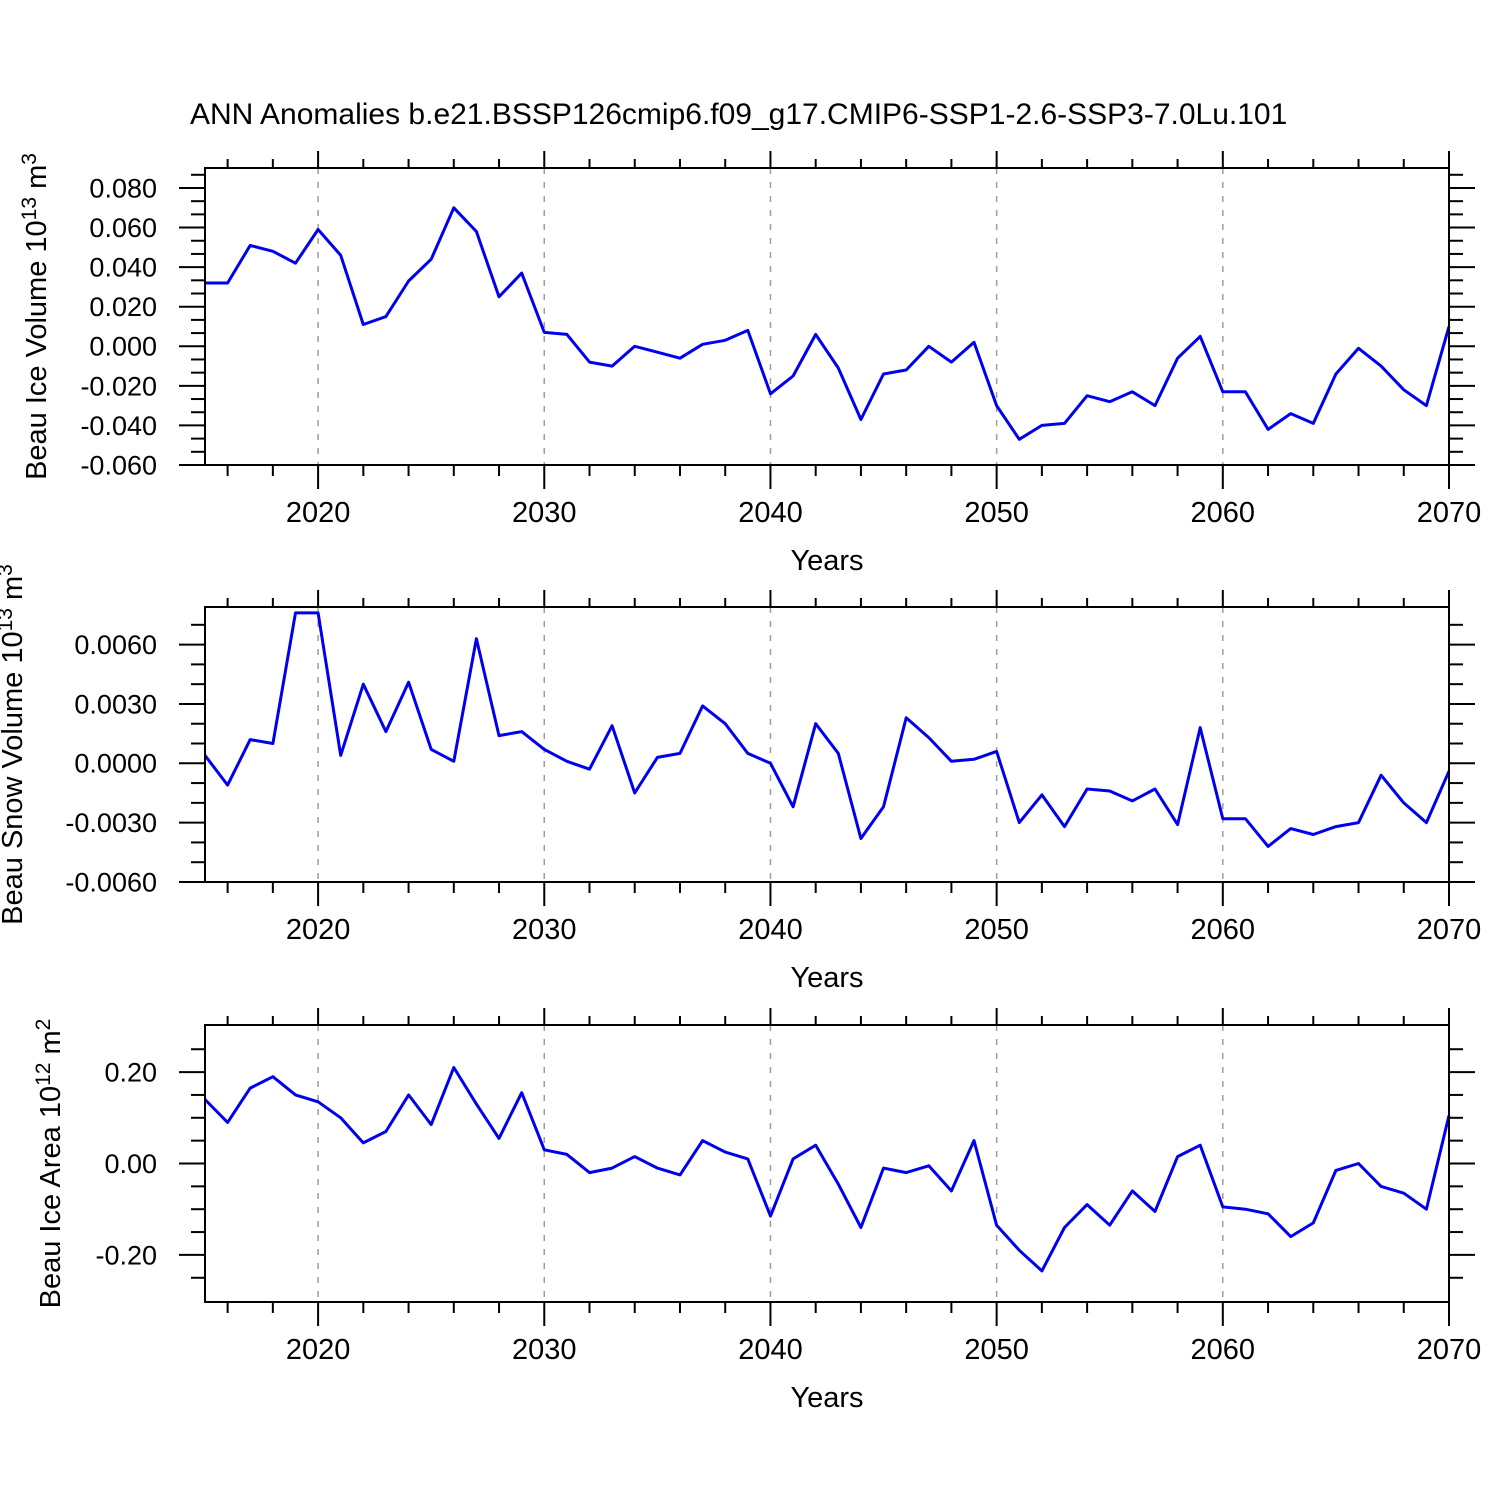 This screenshot has width=1500, height=1500. What do you see at coordinates (111, 823) in the screenshot?
I see `ytick-label: -0.0030` at bounding box center [111, 823].